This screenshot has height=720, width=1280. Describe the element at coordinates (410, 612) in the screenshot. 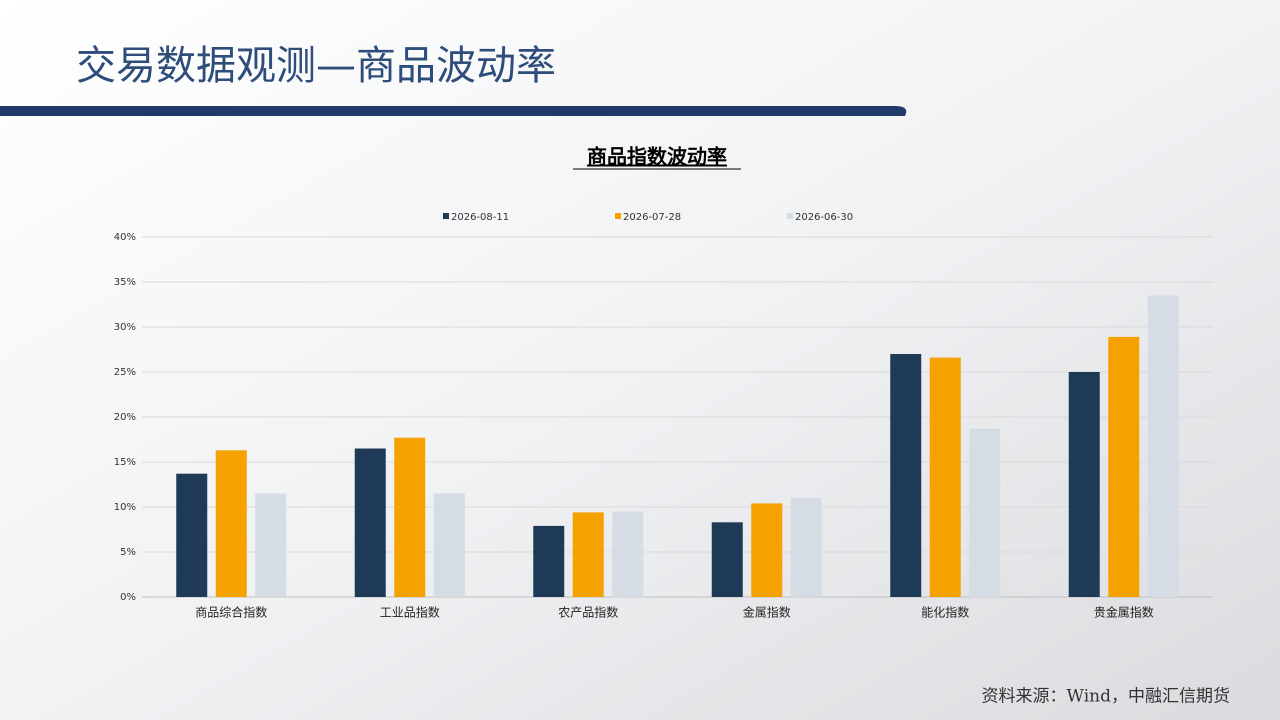

I see `x-tick-label: 工业品指数` at that location.